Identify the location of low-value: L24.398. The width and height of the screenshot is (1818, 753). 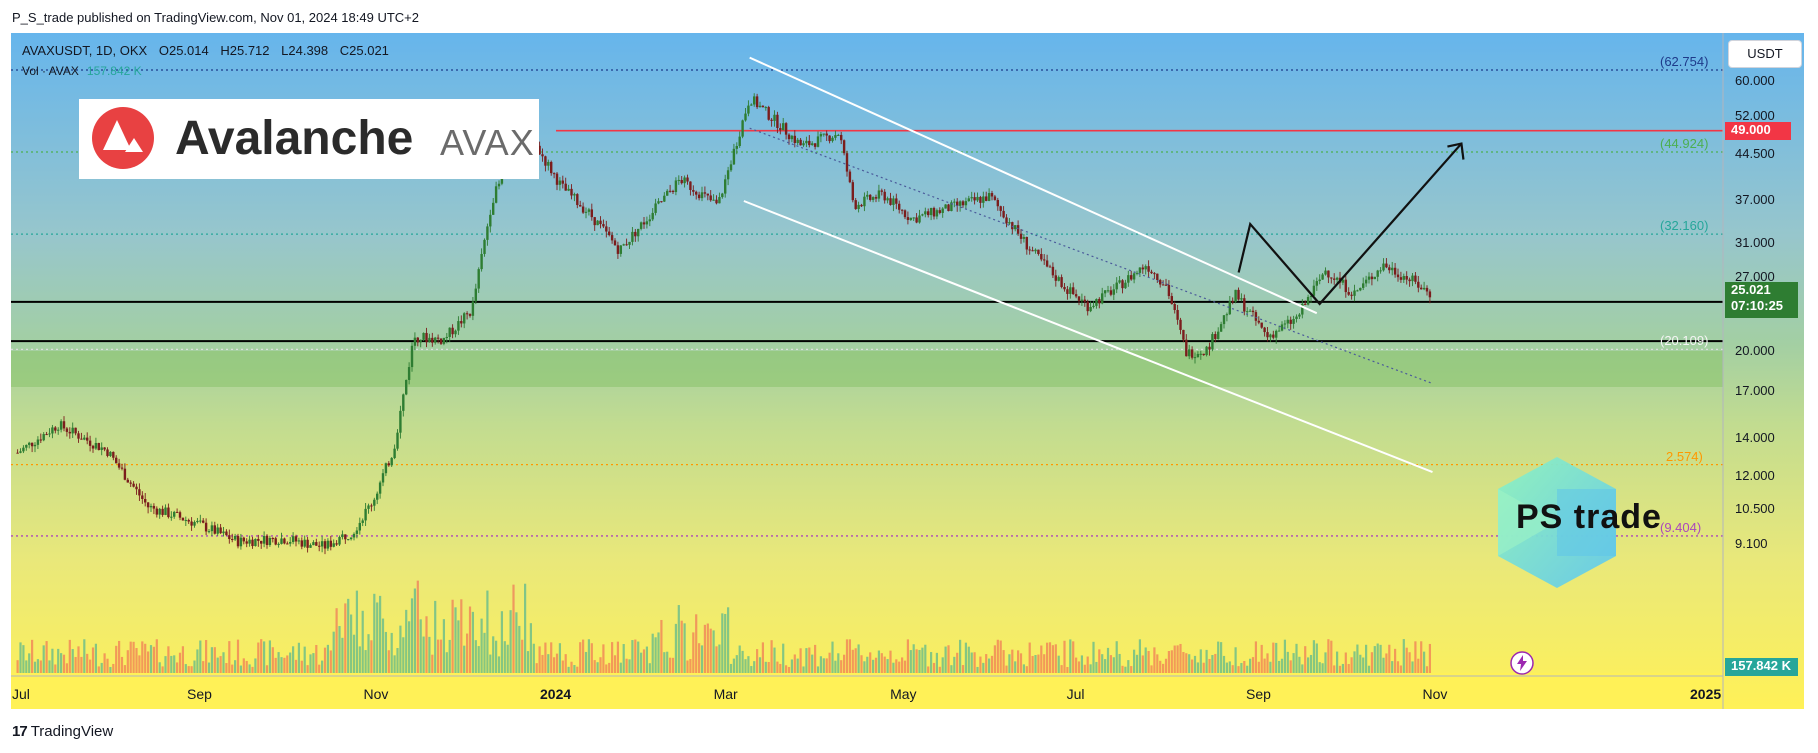
(305, 50).